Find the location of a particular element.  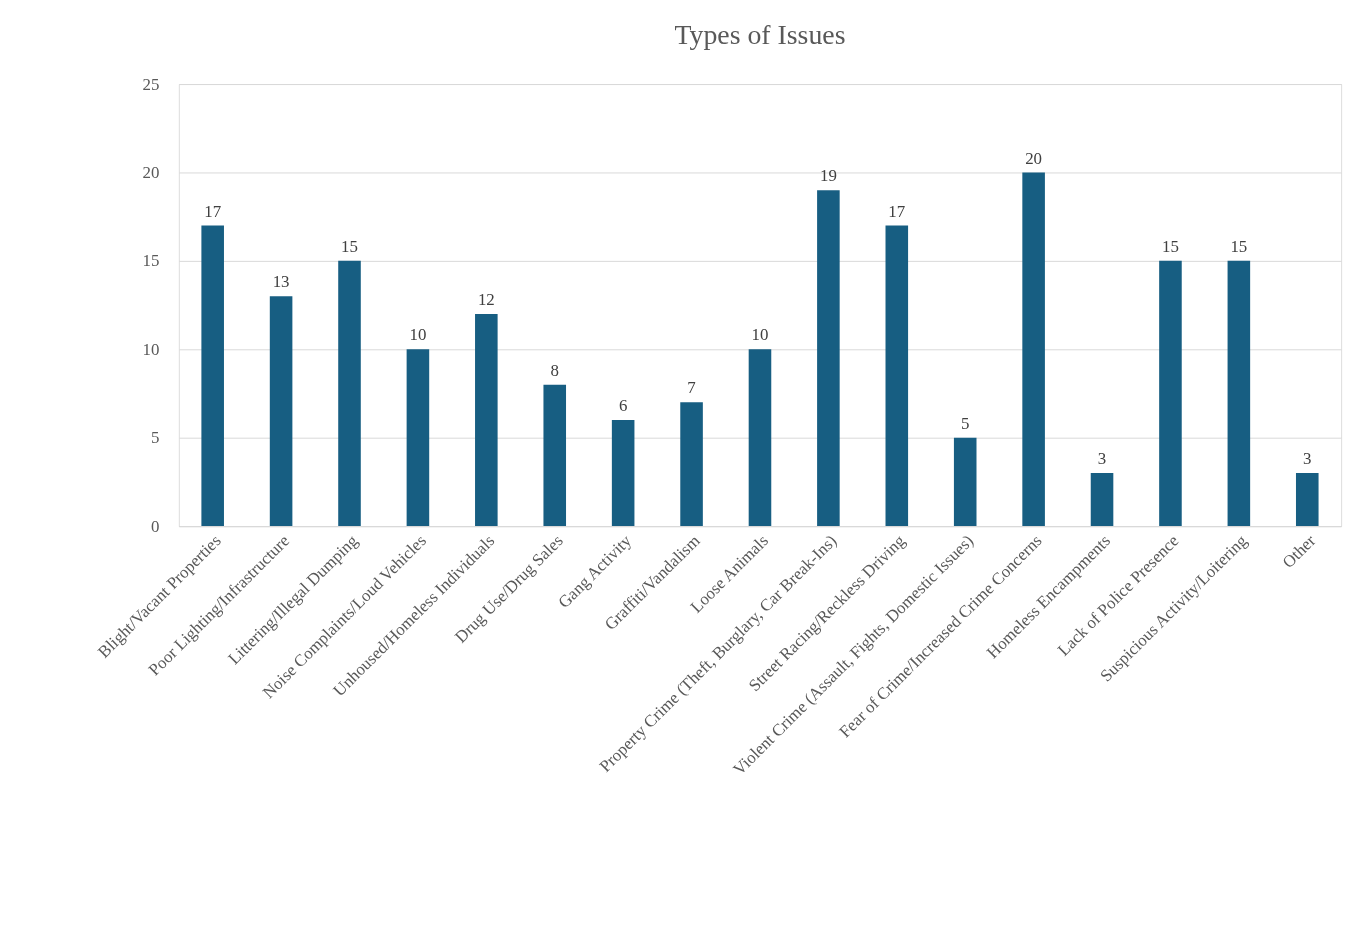

data-label: 19 is located at coordinates (828, 176).